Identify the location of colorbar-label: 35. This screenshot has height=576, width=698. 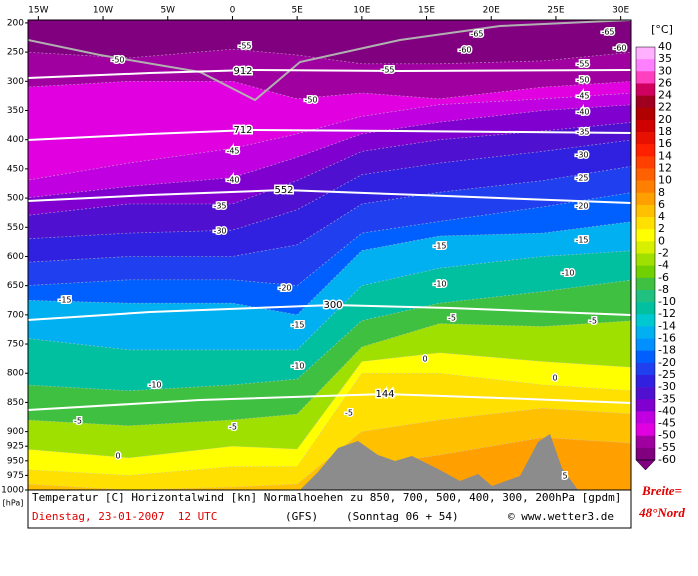
(665, 58).